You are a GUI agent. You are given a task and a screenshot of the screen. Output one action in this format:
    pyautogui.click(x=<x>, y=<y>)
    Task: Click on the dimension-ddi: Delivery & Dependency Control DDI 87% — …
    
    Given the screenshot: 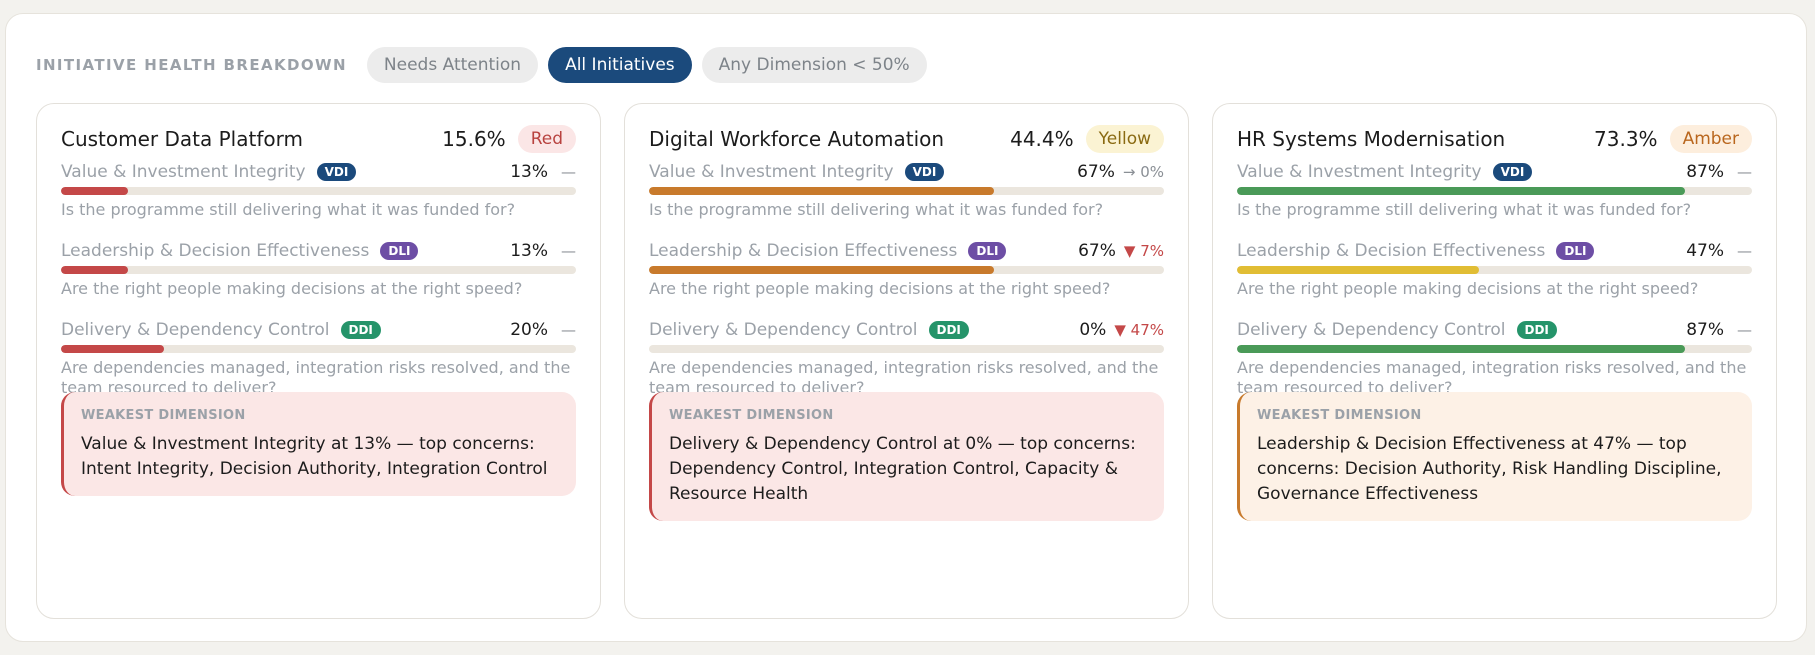 What is the action you would take?
    pyautogui.click(x=1494, y=357)
    